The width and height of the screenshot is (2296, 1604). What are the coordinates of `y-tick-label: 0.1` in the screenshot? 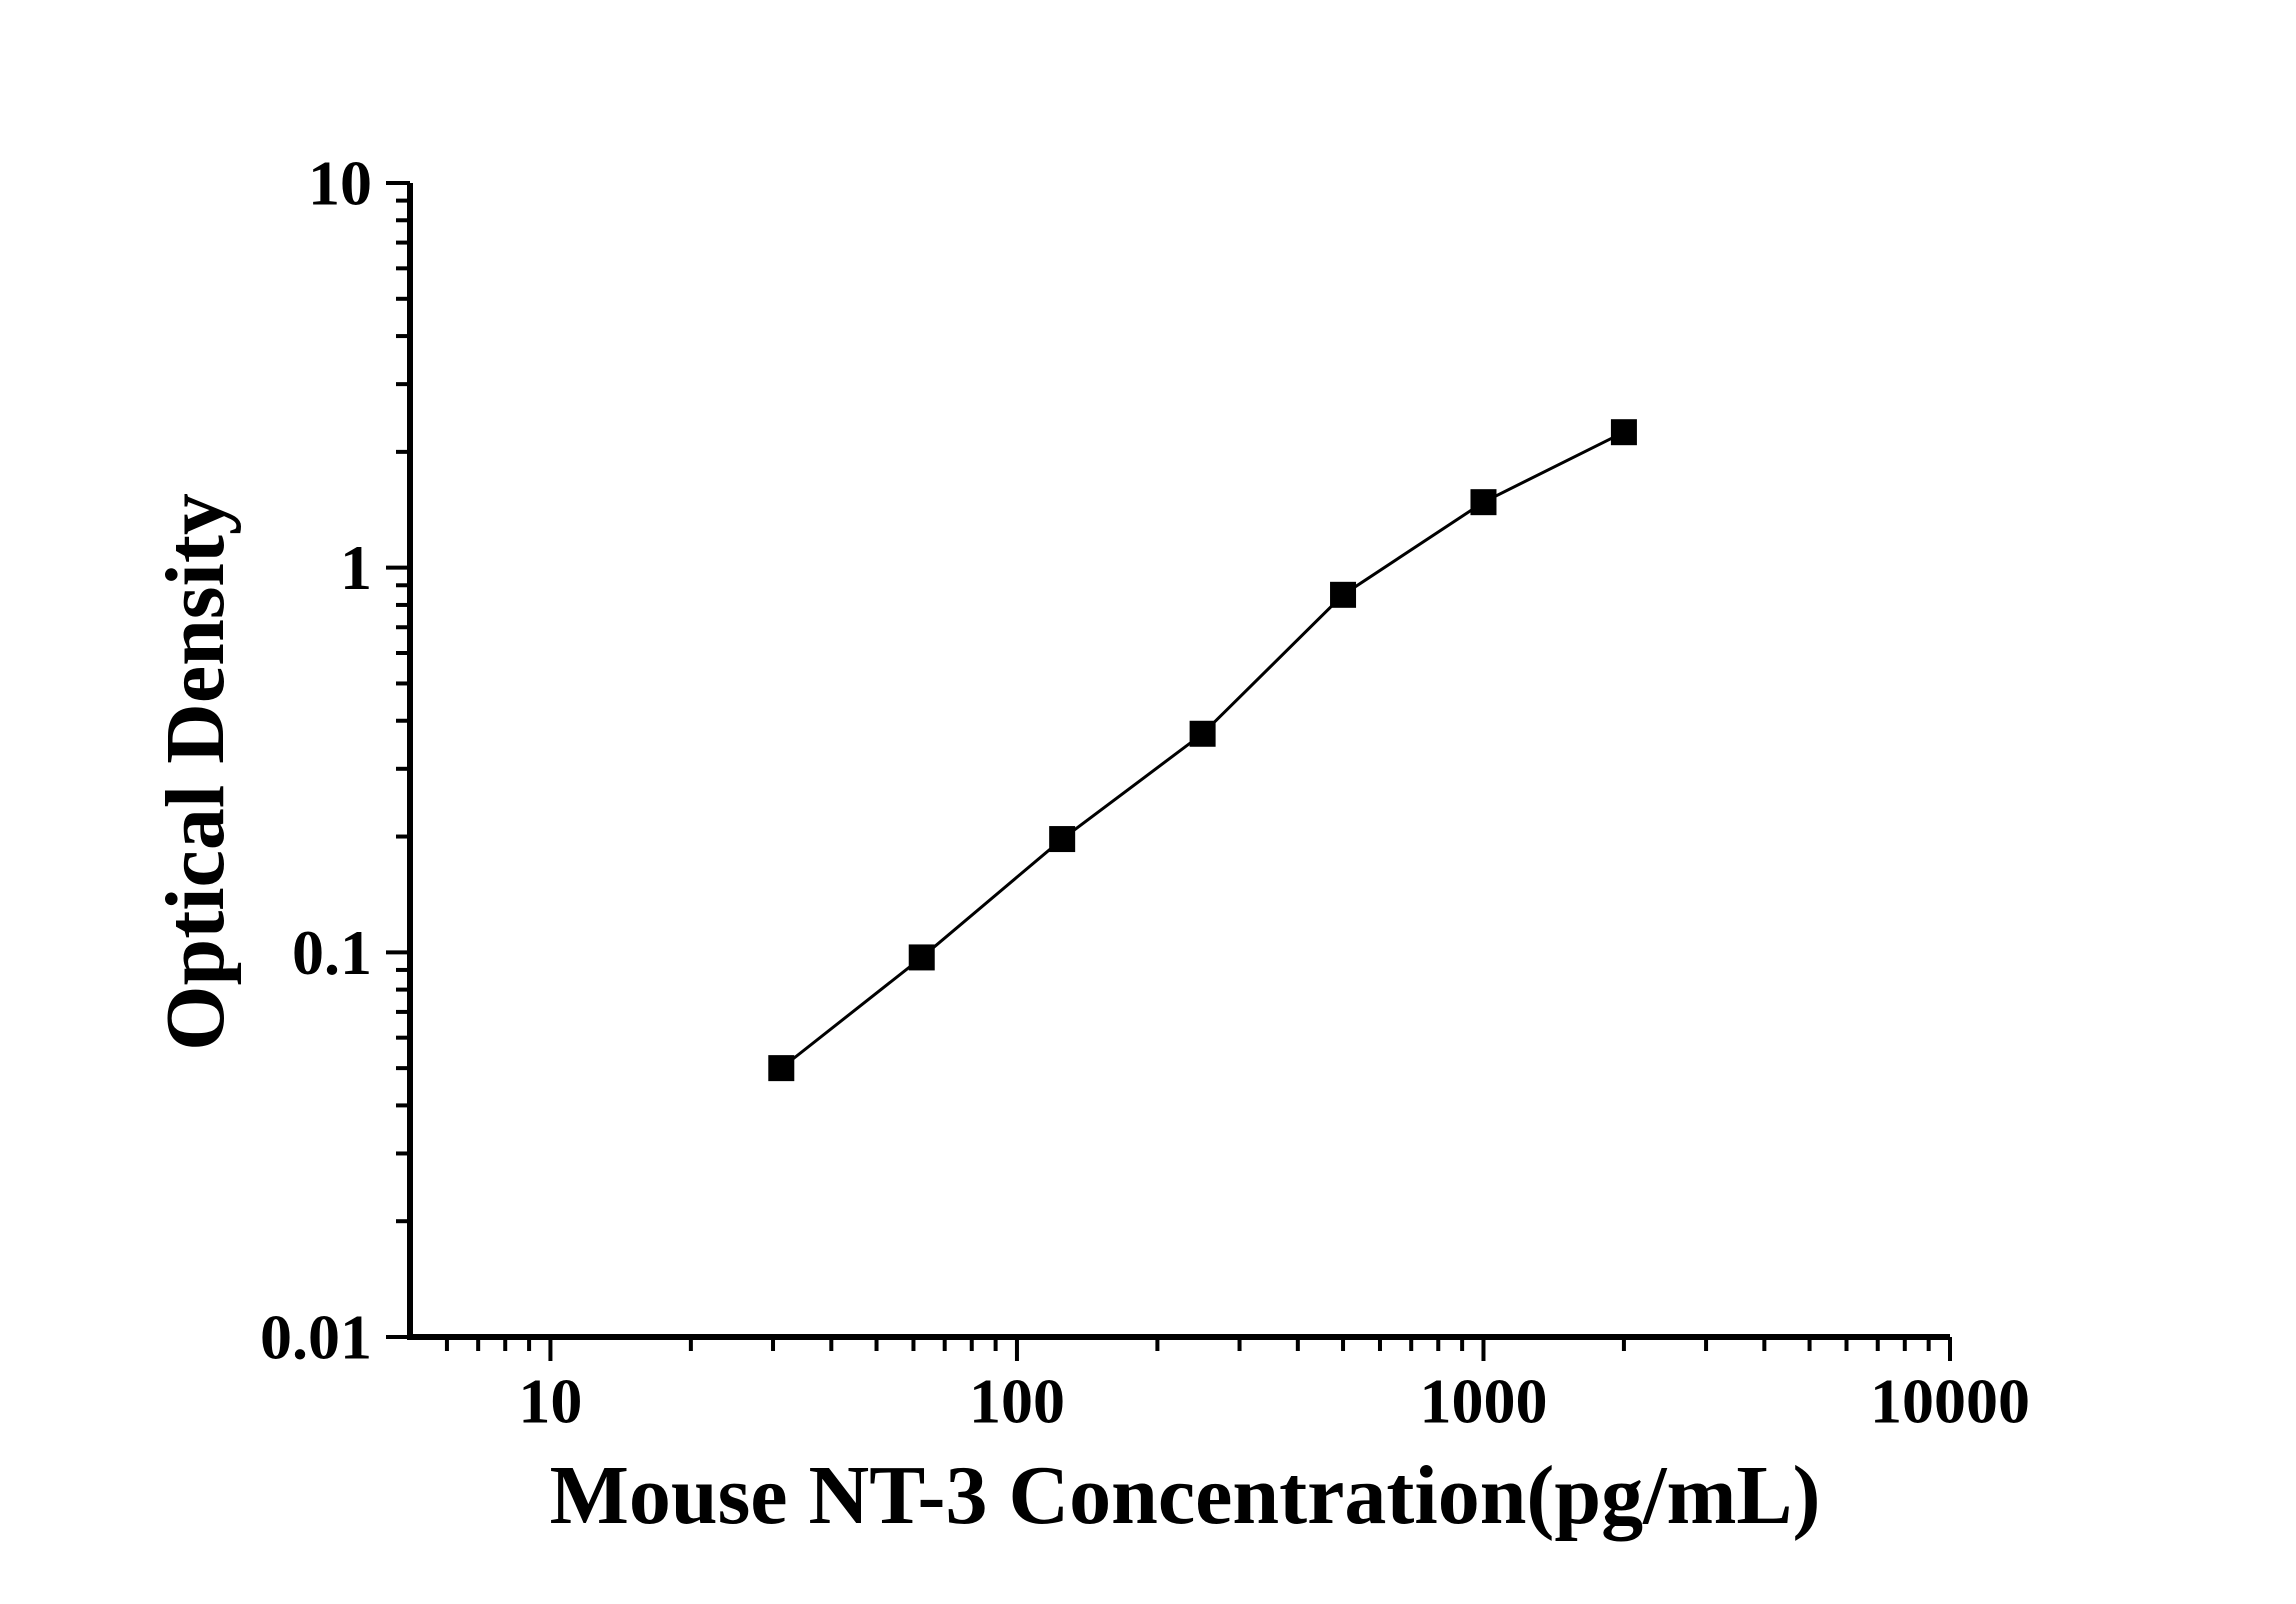 It's located at (332, 952).